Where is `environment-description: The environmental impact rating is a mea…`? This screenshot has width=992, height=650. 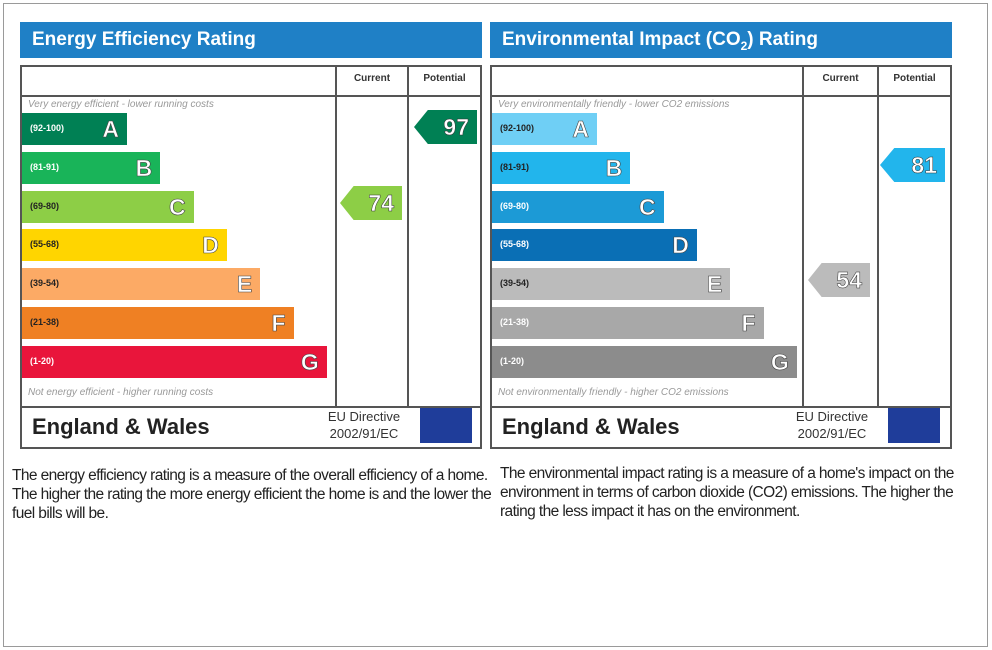 environment-description: The environmental impact rating is a mea… is located at coordinates (727, 492).